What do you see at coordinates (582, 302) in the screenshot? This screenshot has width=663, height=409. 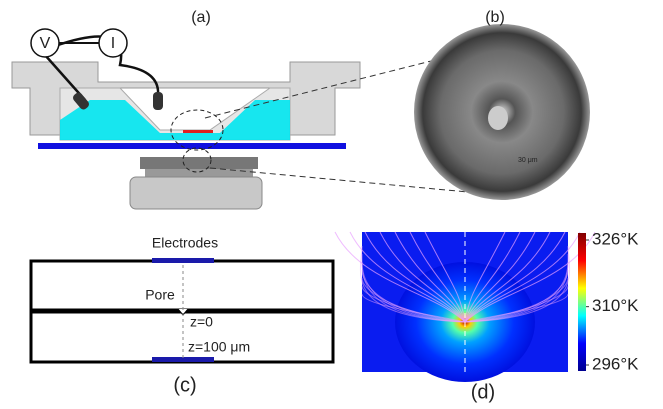 I see `colorbar` at bounding box center [582, 302].